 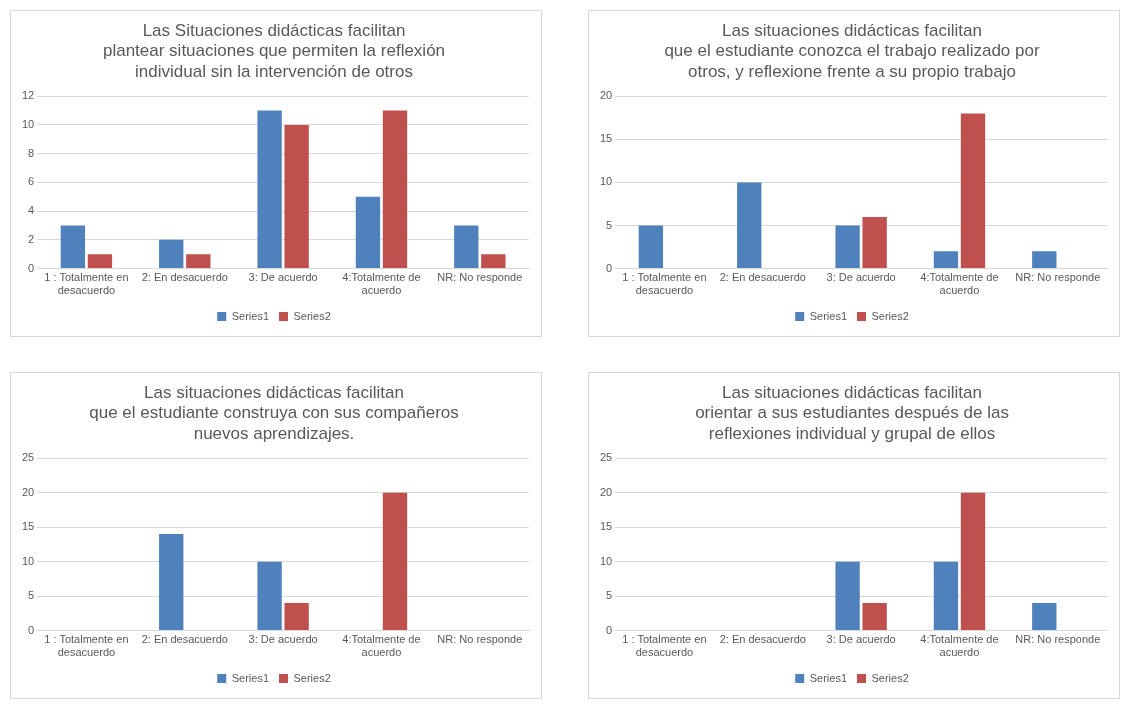 What do you see at coordinates (28, 95) in the screenshot?
I see `y-tick-label: 12` at bounding box center [28, 95].